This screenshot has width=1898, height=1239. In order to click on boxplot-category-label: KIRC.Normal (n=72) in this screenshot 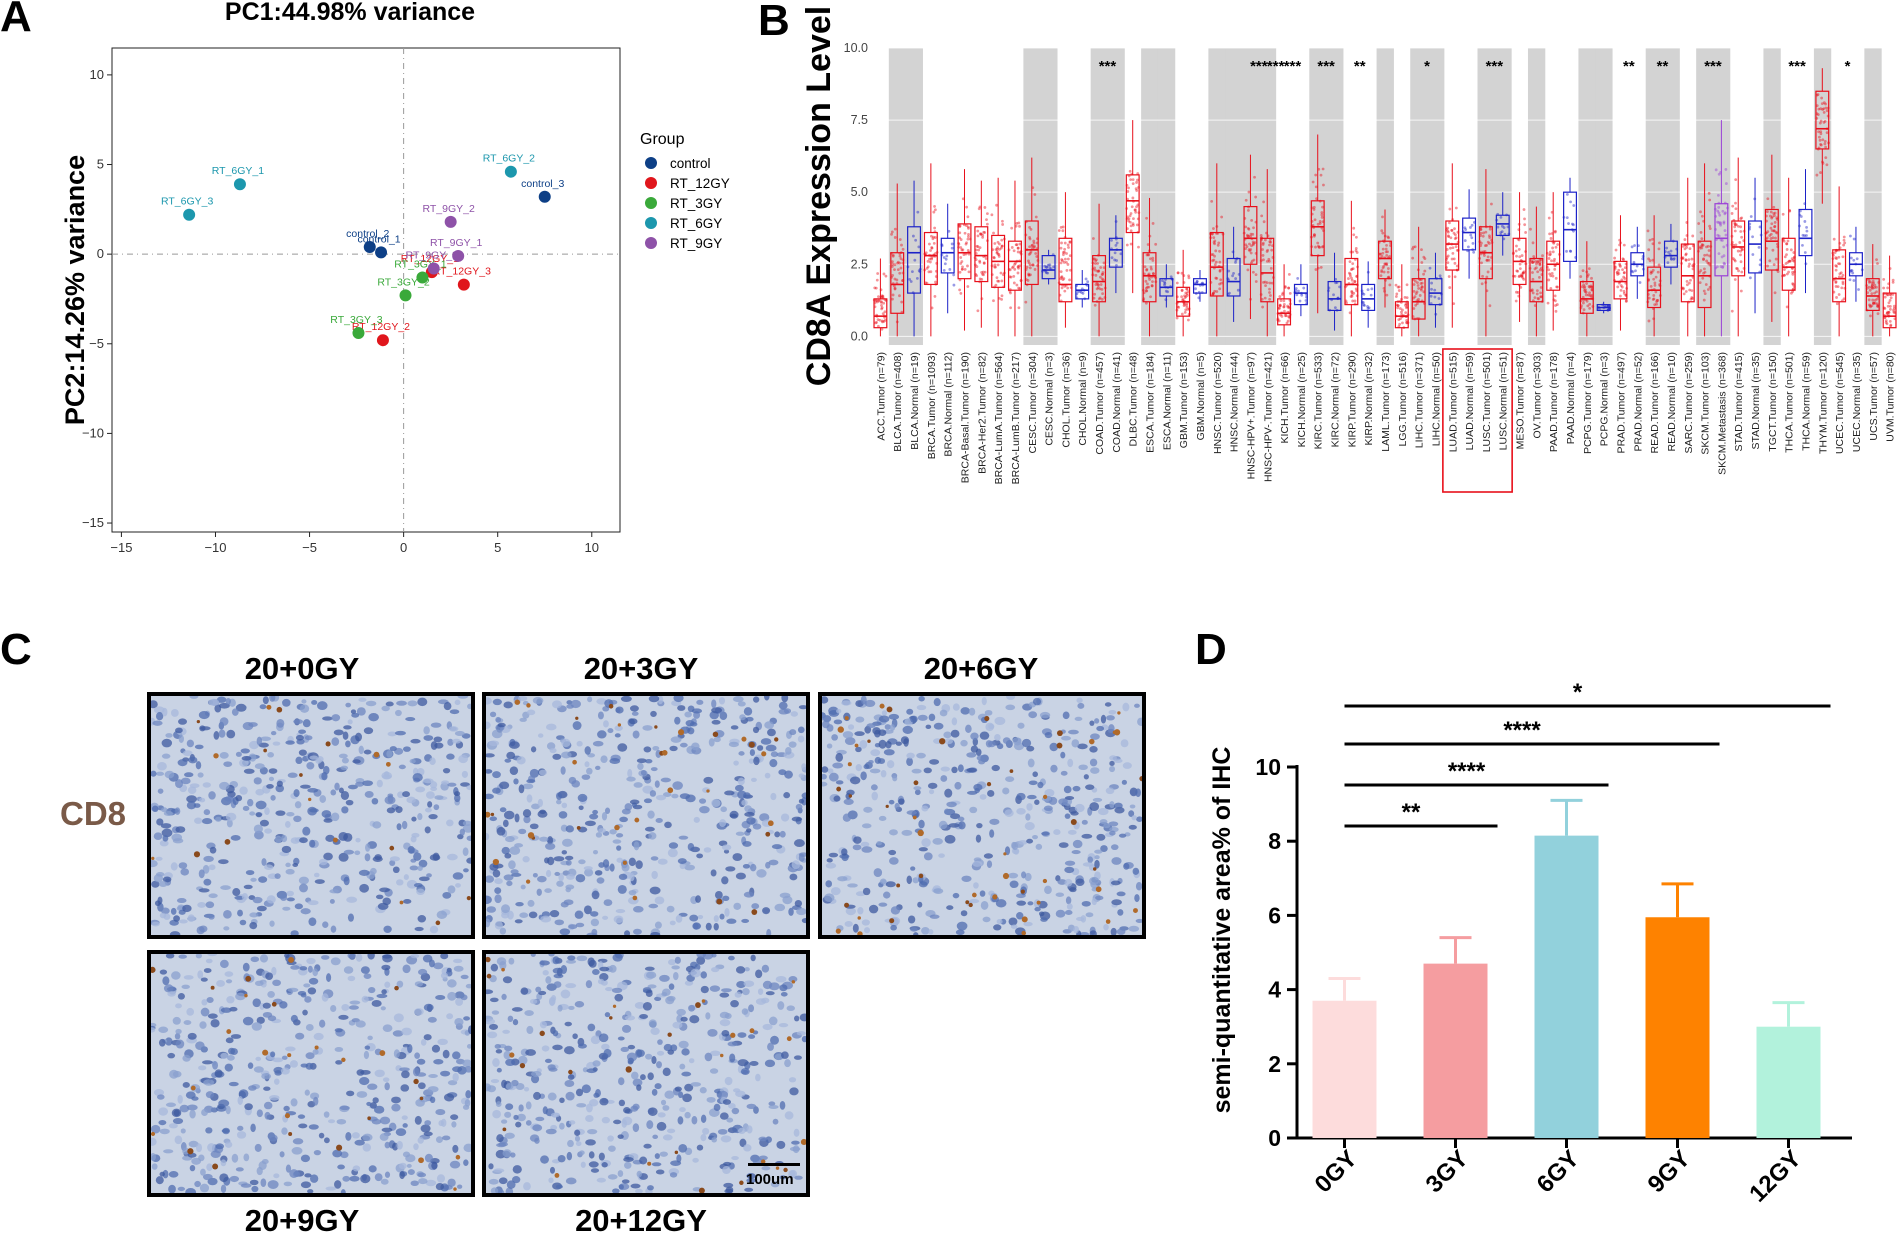, I will do `click(1336, 399)`.